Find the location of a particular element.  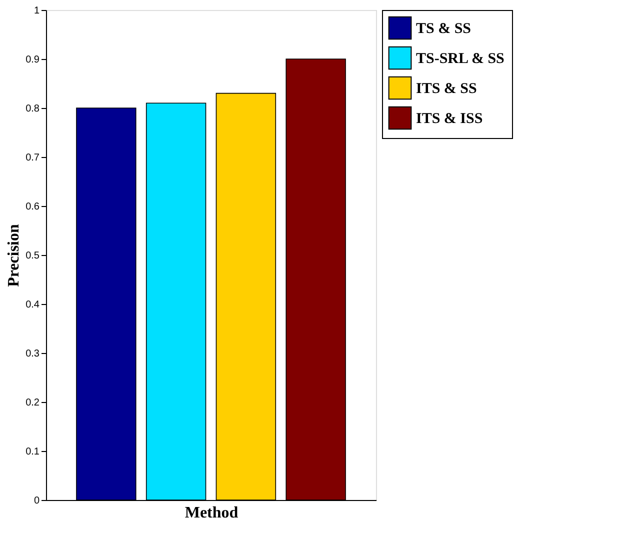

y-tick-label: 0.2 is located at coordinates (33, 403).